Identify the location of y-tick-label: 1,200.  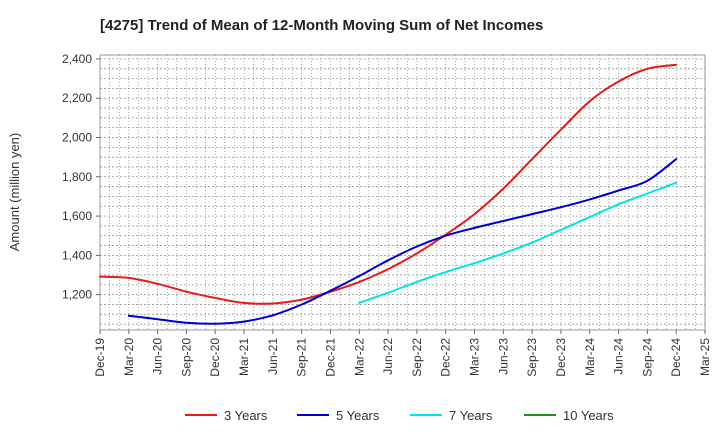
(77, 295).